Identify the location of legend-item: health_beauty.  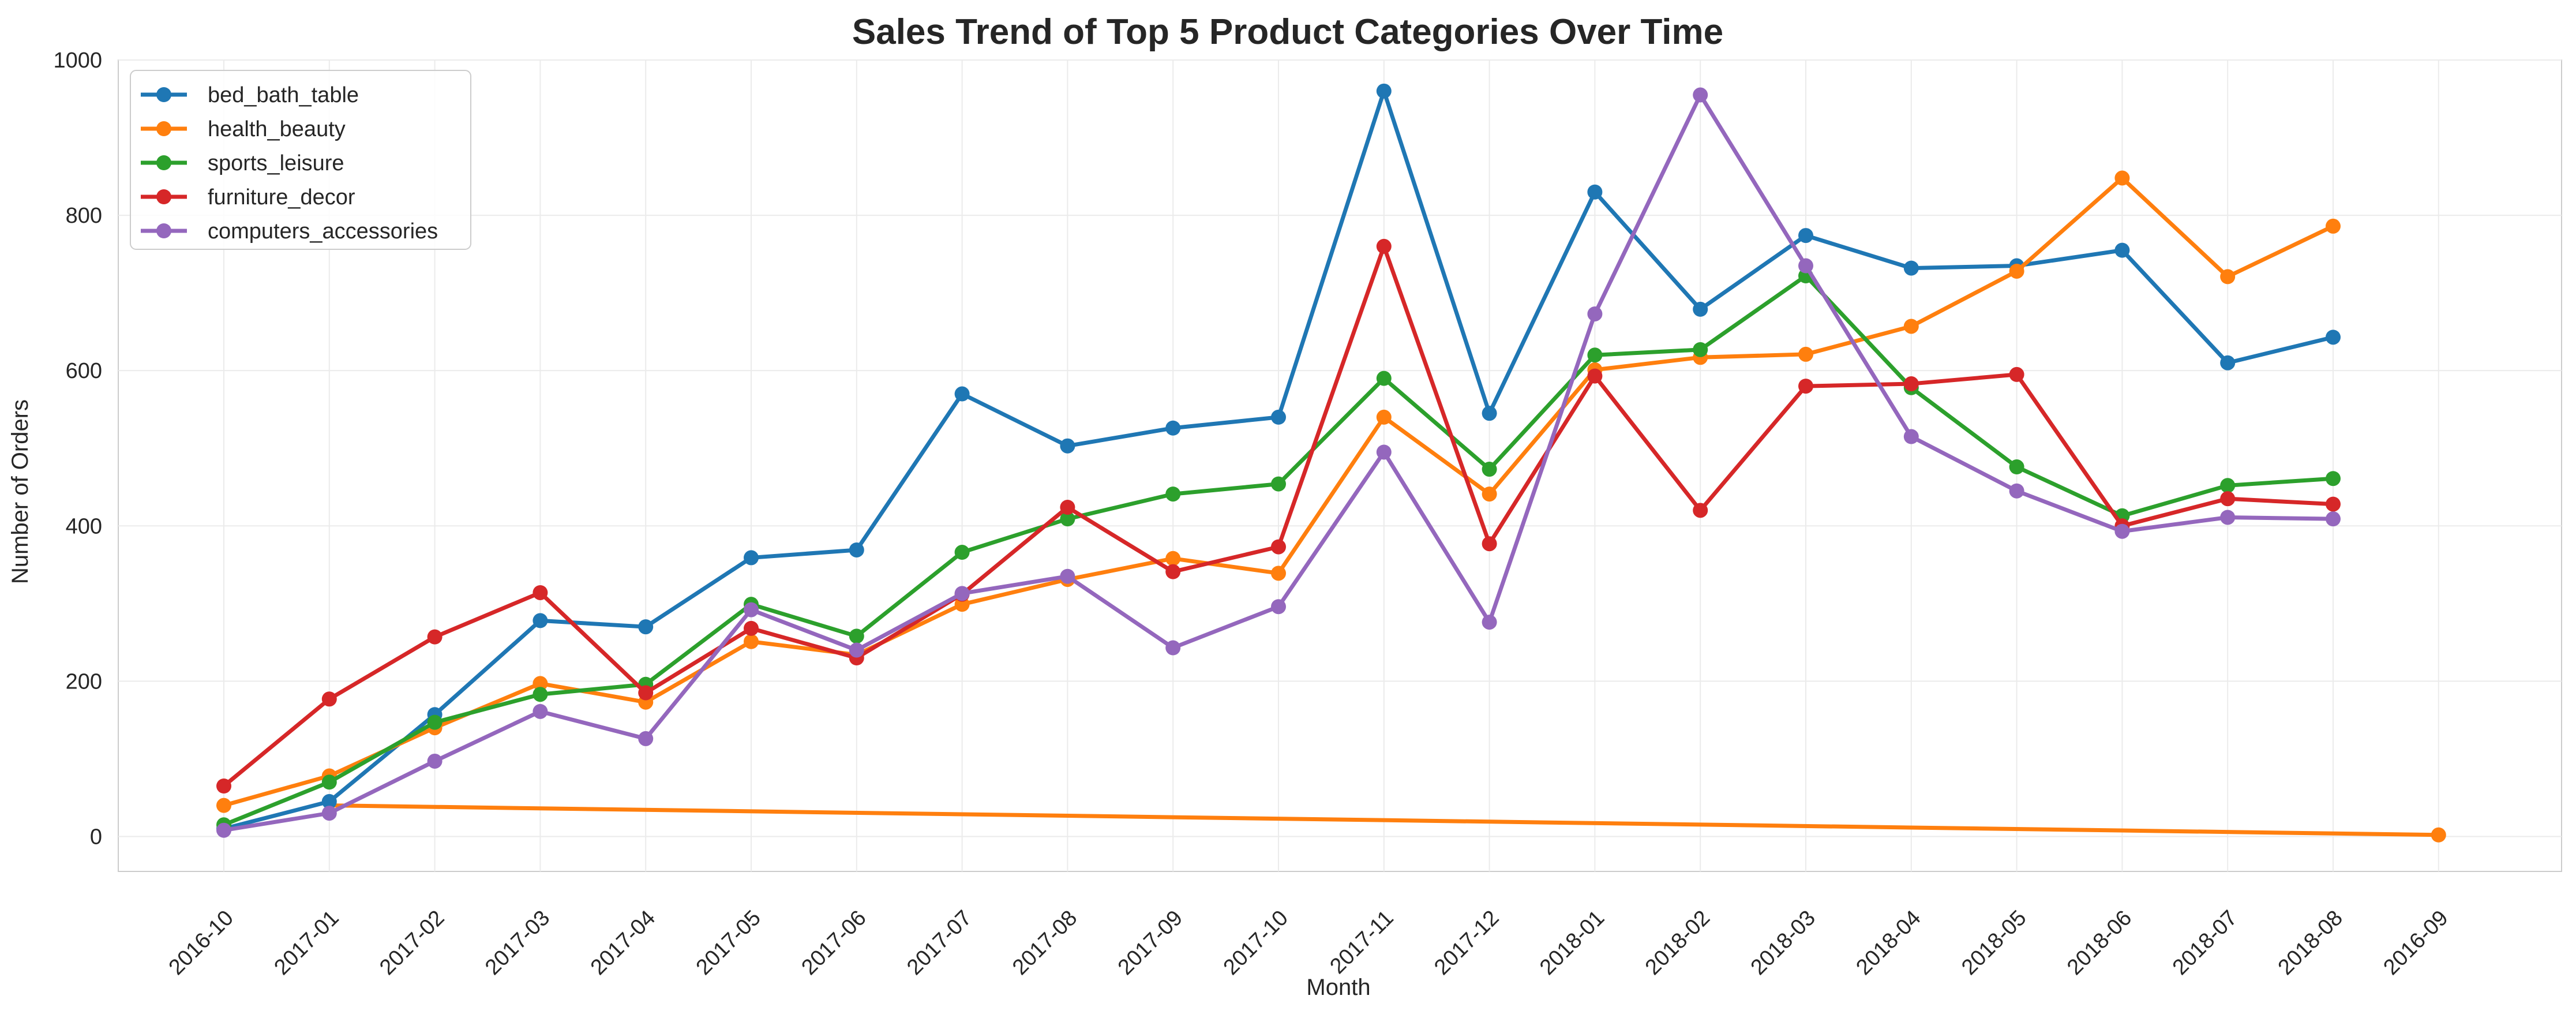
(243, 129).